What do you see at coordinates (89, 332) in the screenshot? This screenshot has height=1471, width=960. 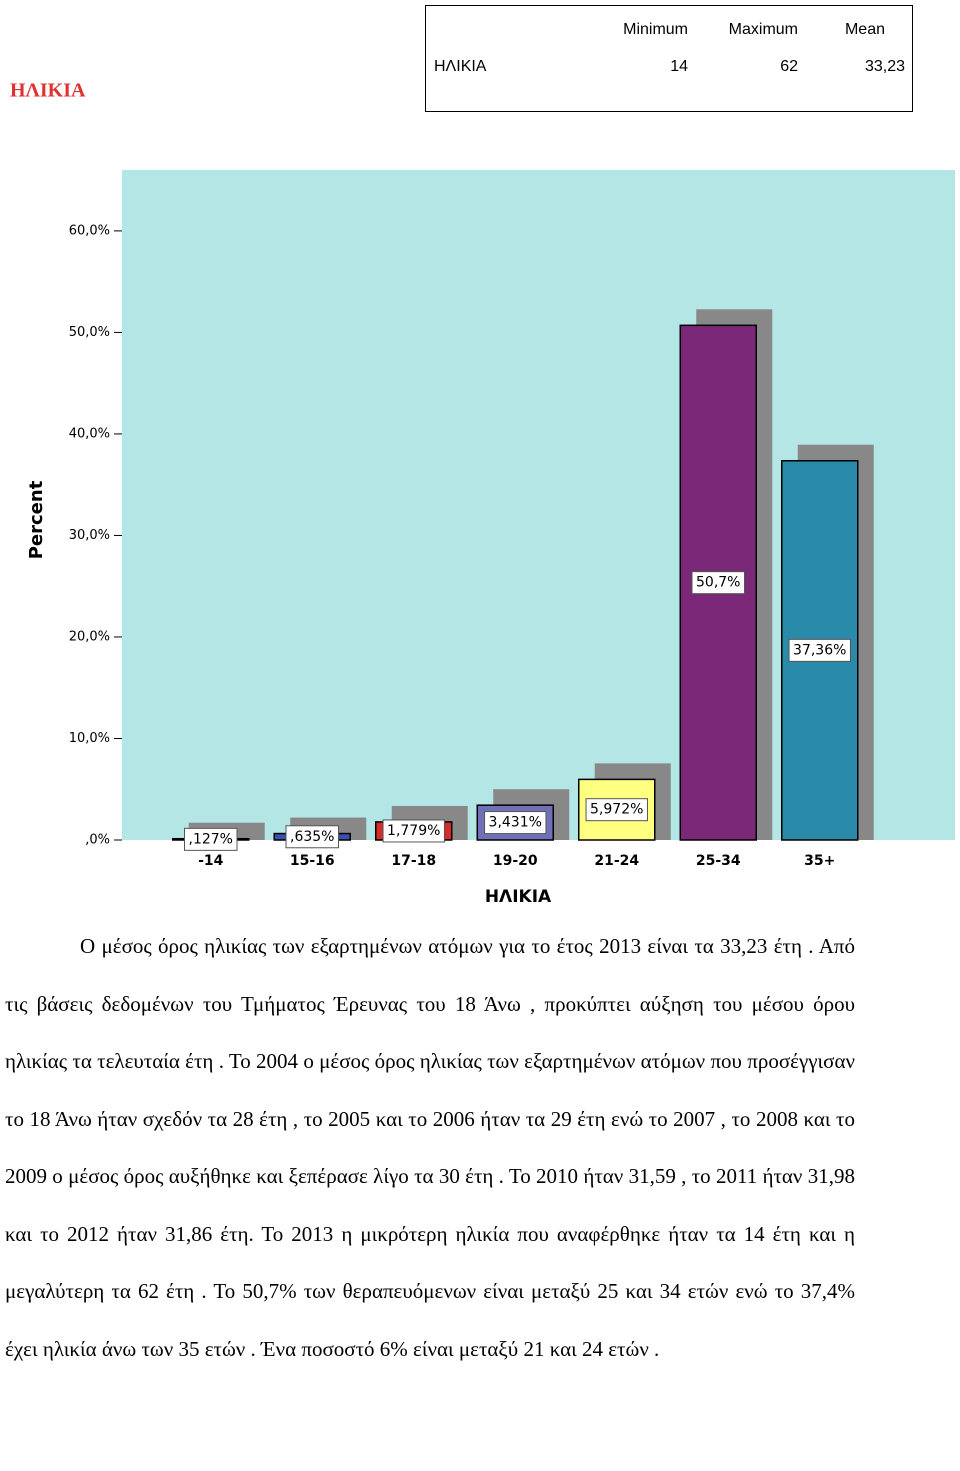 I see `y-tick-label: 50,0%` at bounding box center [89, 332].